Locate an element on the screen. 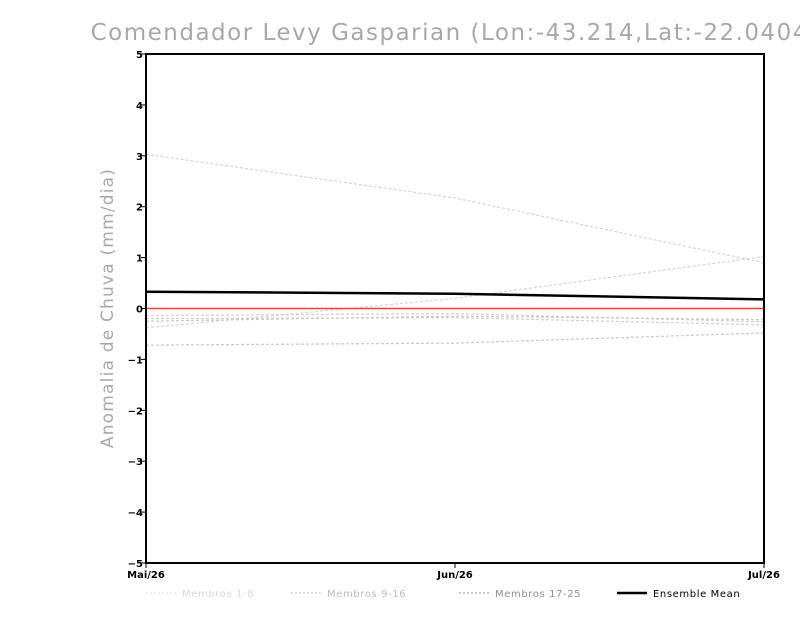  x-tick-label: Mai/26 is located at coordinates (146, 575).